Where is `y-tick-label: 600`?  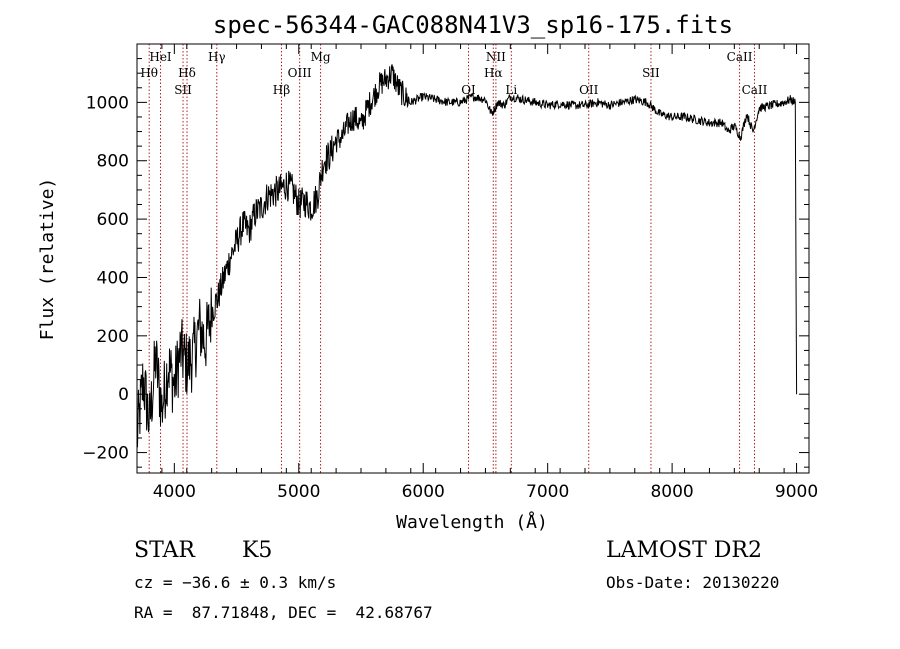
y-tick-label: 600 is located at coordinates (113, 220).